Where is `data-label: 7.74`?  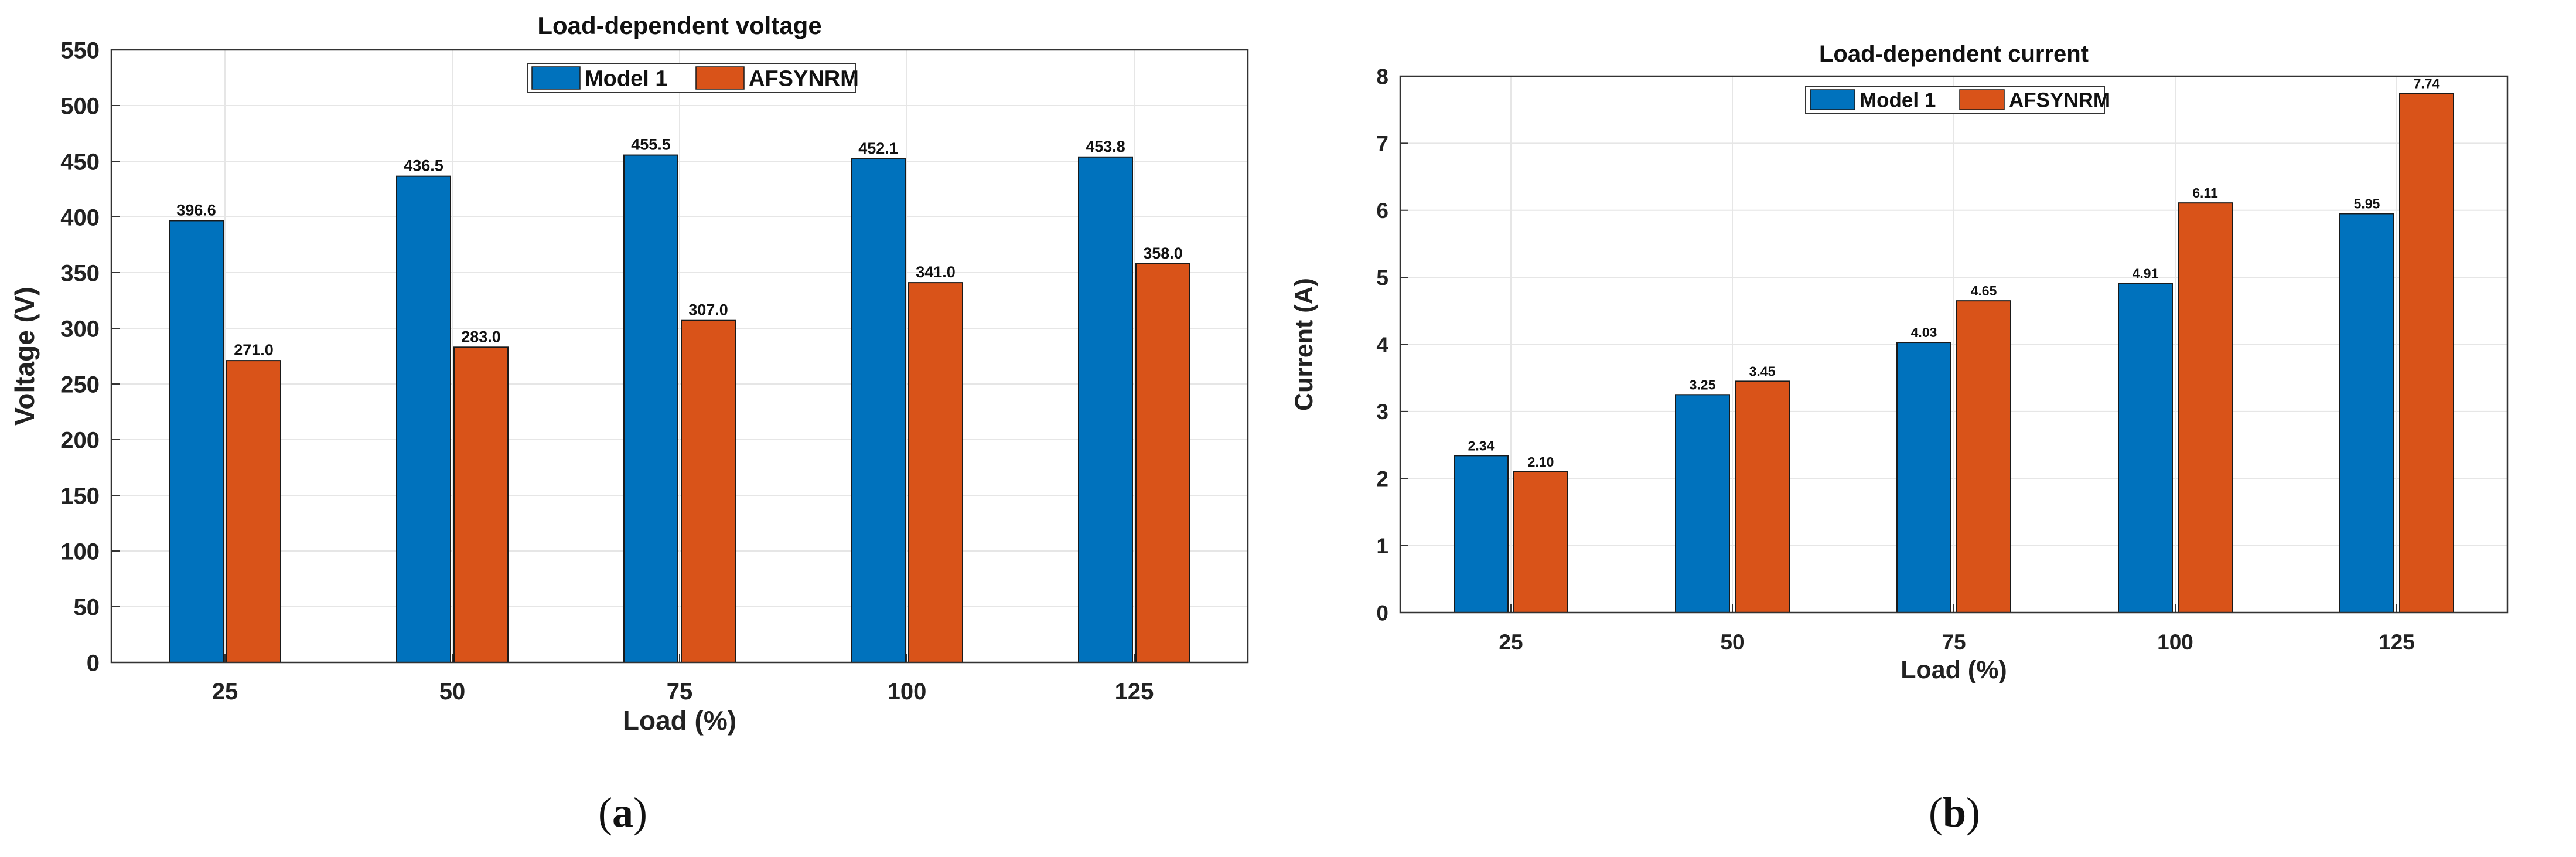 data-label: 7.74 is located at coordinates (2427, 83).